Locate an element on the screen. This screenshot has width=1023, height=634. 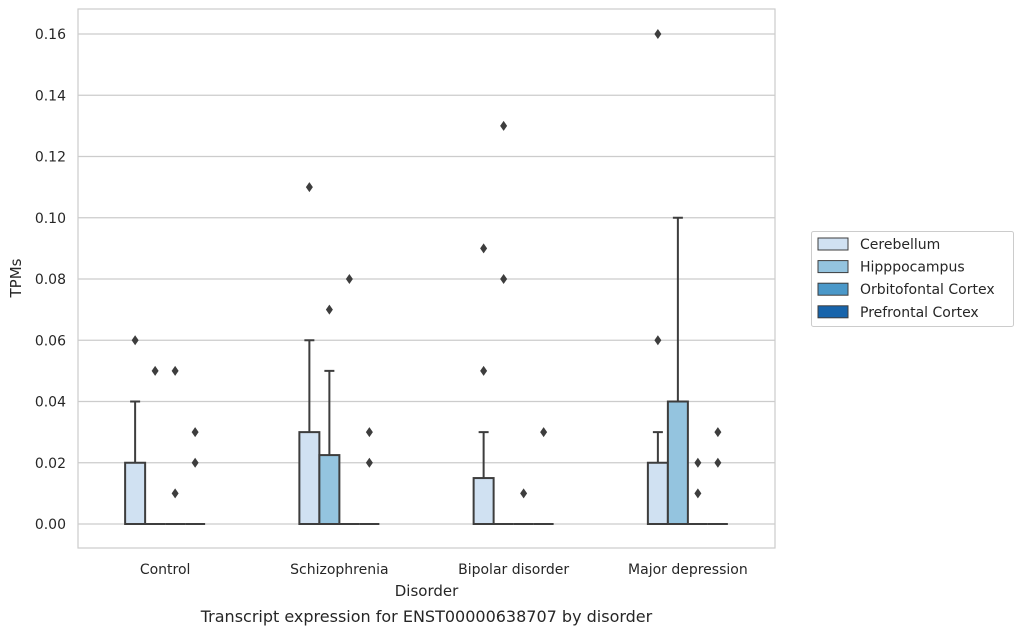
y-tick-label: 0.00 is located at coordinates (50, 525).